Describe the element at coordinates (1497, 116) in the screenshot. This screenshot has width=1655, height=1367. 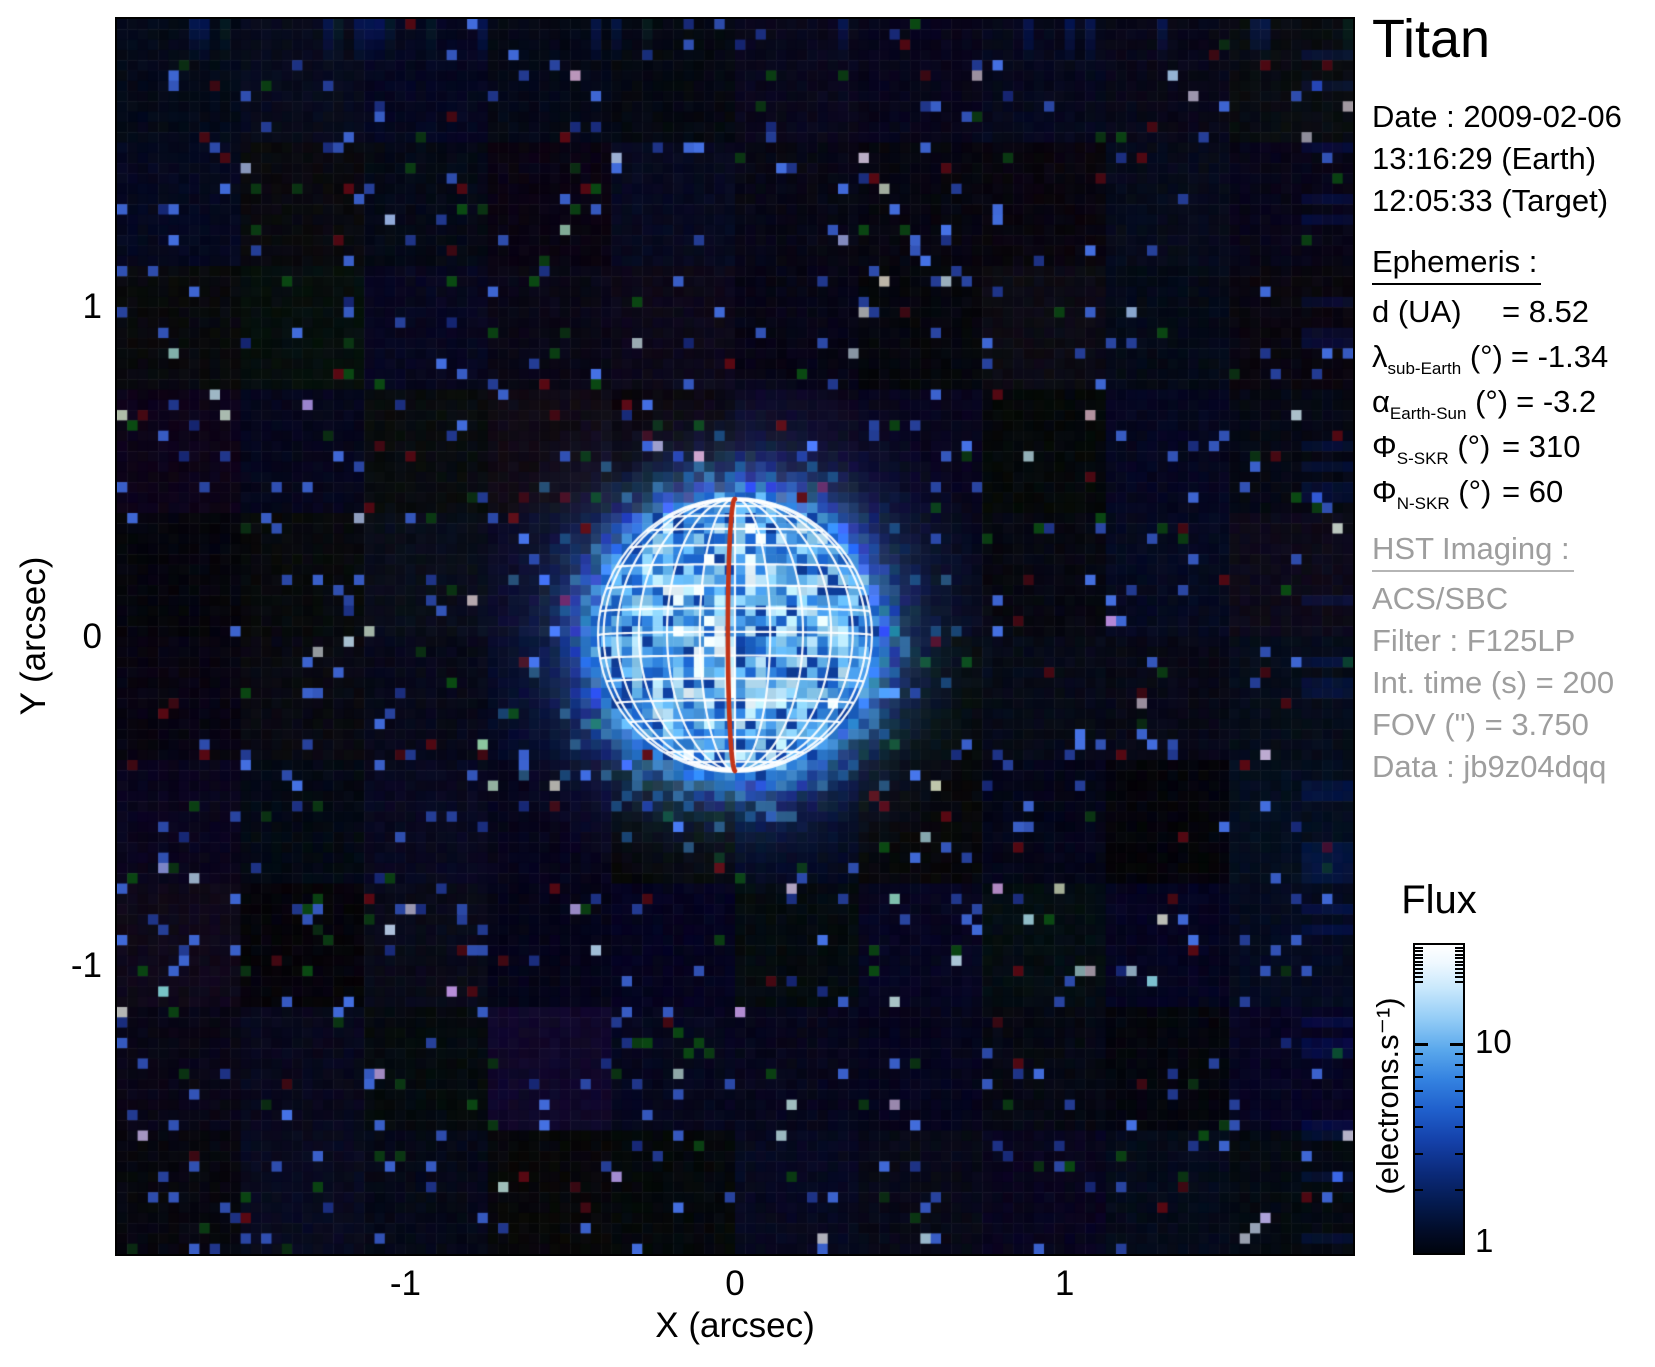
I see `date-line: Date : 2009-02-06` at that location.